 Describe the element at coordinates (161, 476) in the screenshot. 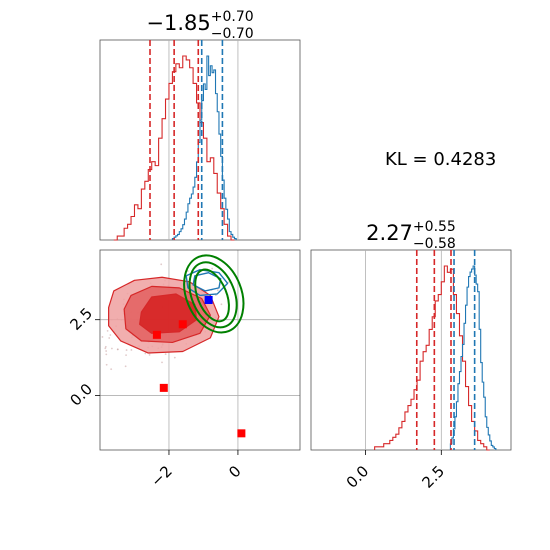

I see `joint-x-tick-label: −2` at that location.